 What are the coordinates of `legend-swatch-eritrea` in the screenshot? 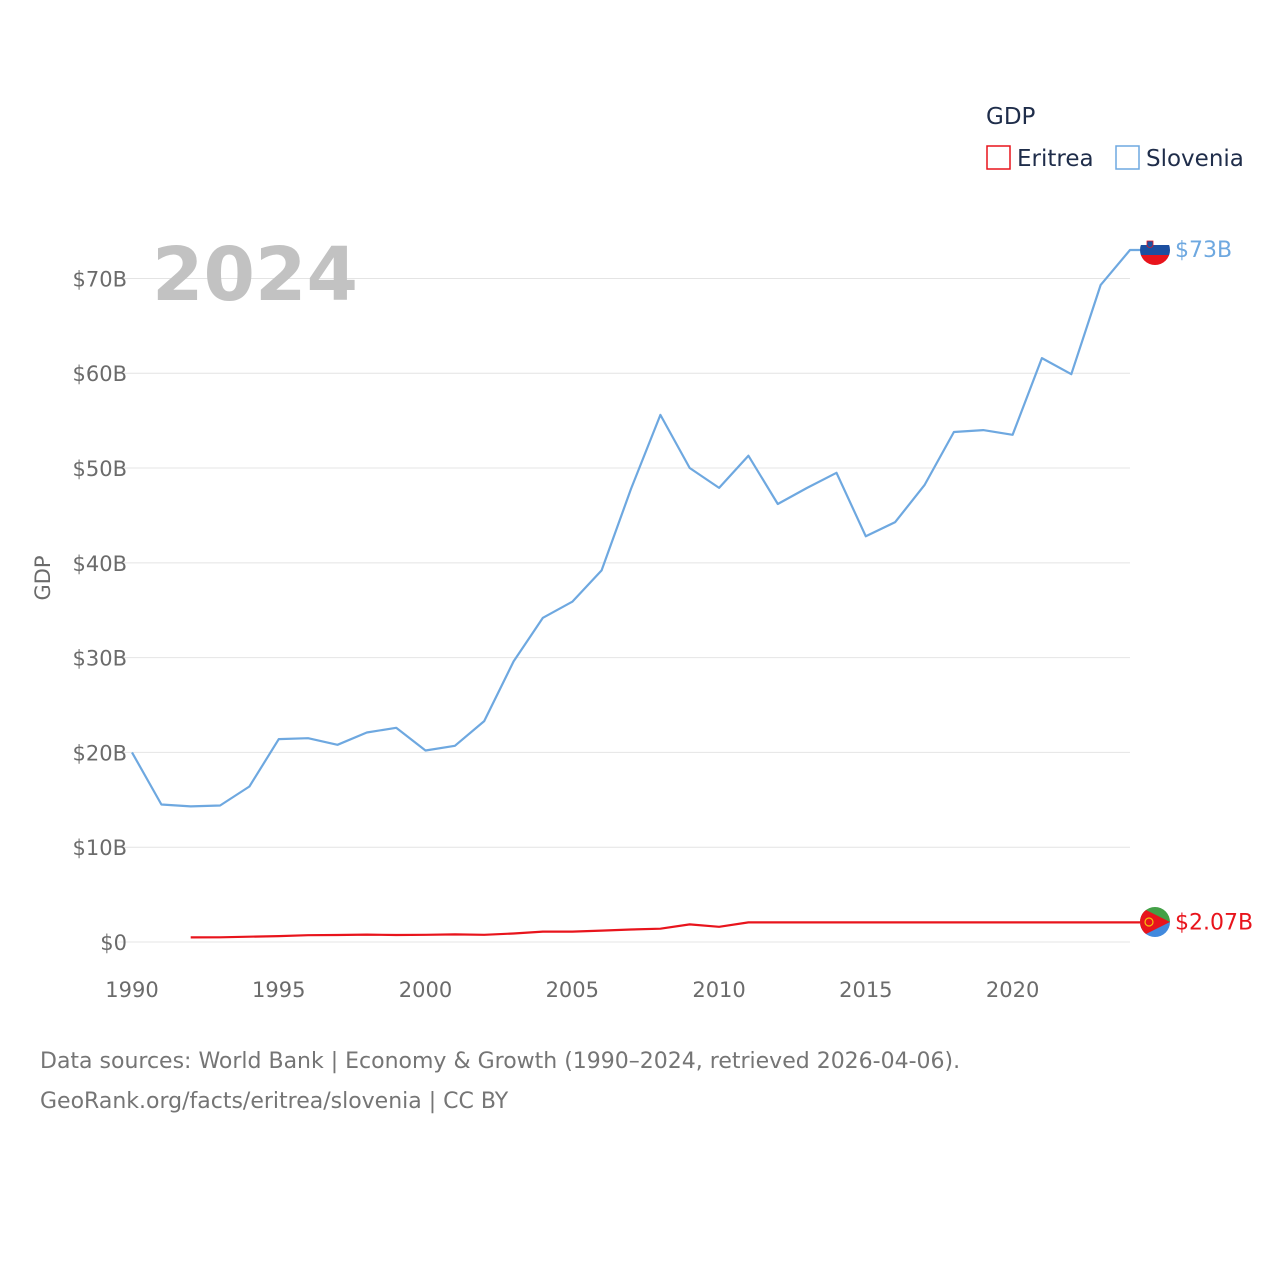 It's located at (998, 157).